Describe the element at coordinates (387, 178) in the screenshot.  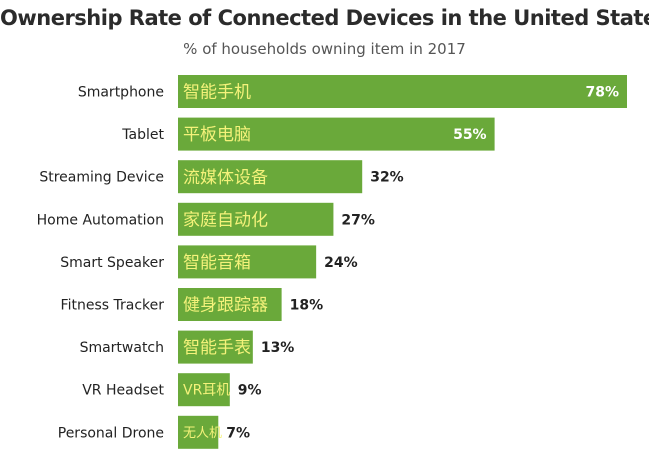
I see `value-label: 32%` at that location.